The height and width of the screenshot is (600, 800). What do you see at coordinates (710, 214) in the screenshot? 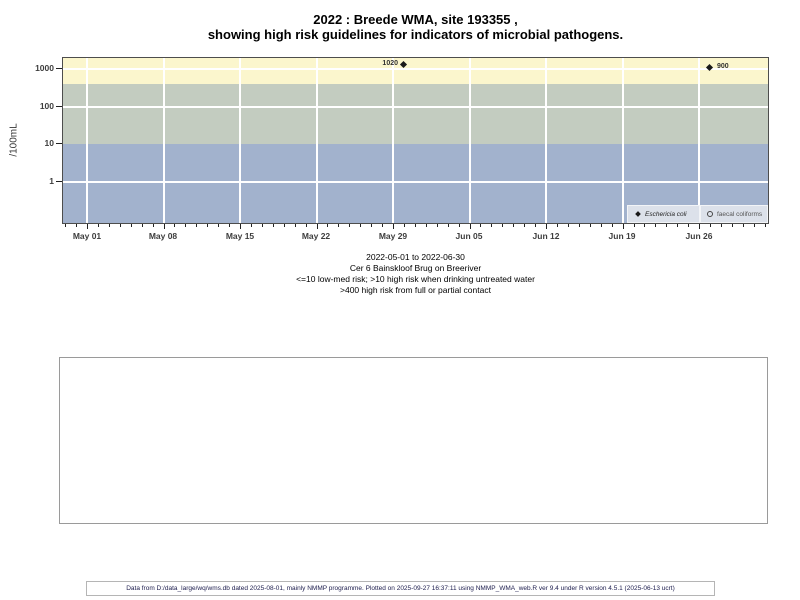
I see `open-circle-icon` at bounding box center [710, 214].